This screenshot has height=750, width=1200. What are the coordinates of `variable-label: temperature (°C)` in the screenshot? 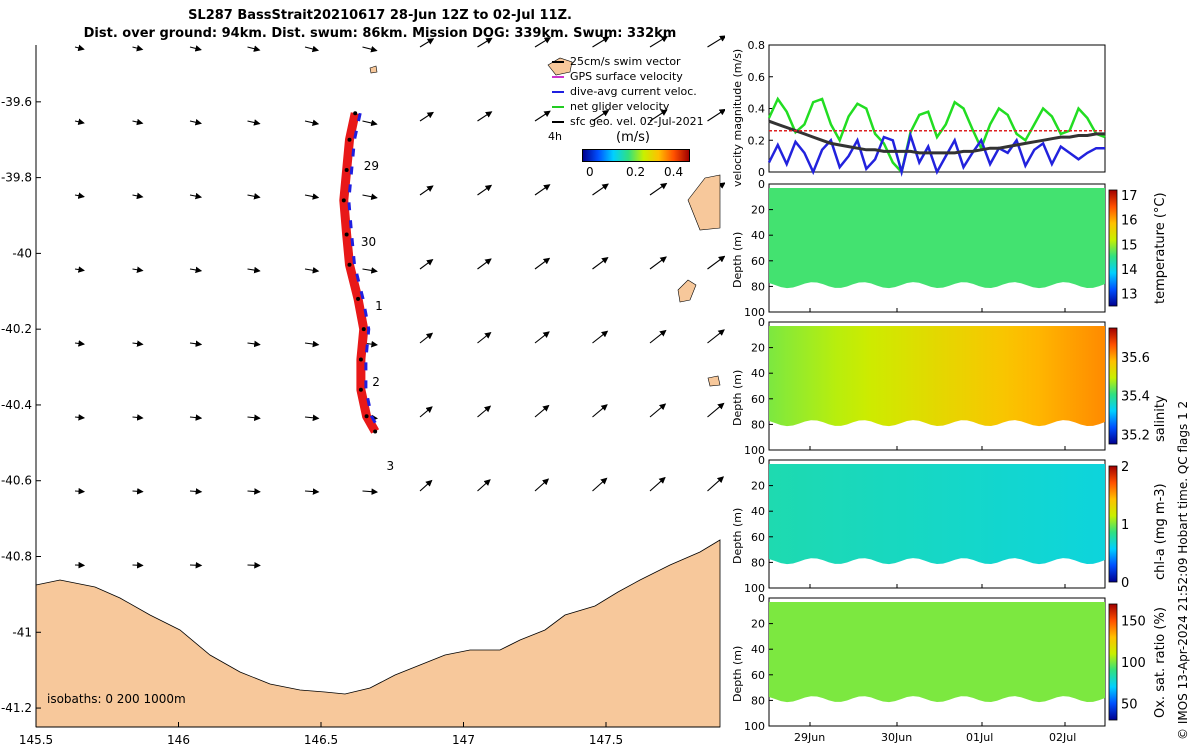 It's located at (1160, 248).